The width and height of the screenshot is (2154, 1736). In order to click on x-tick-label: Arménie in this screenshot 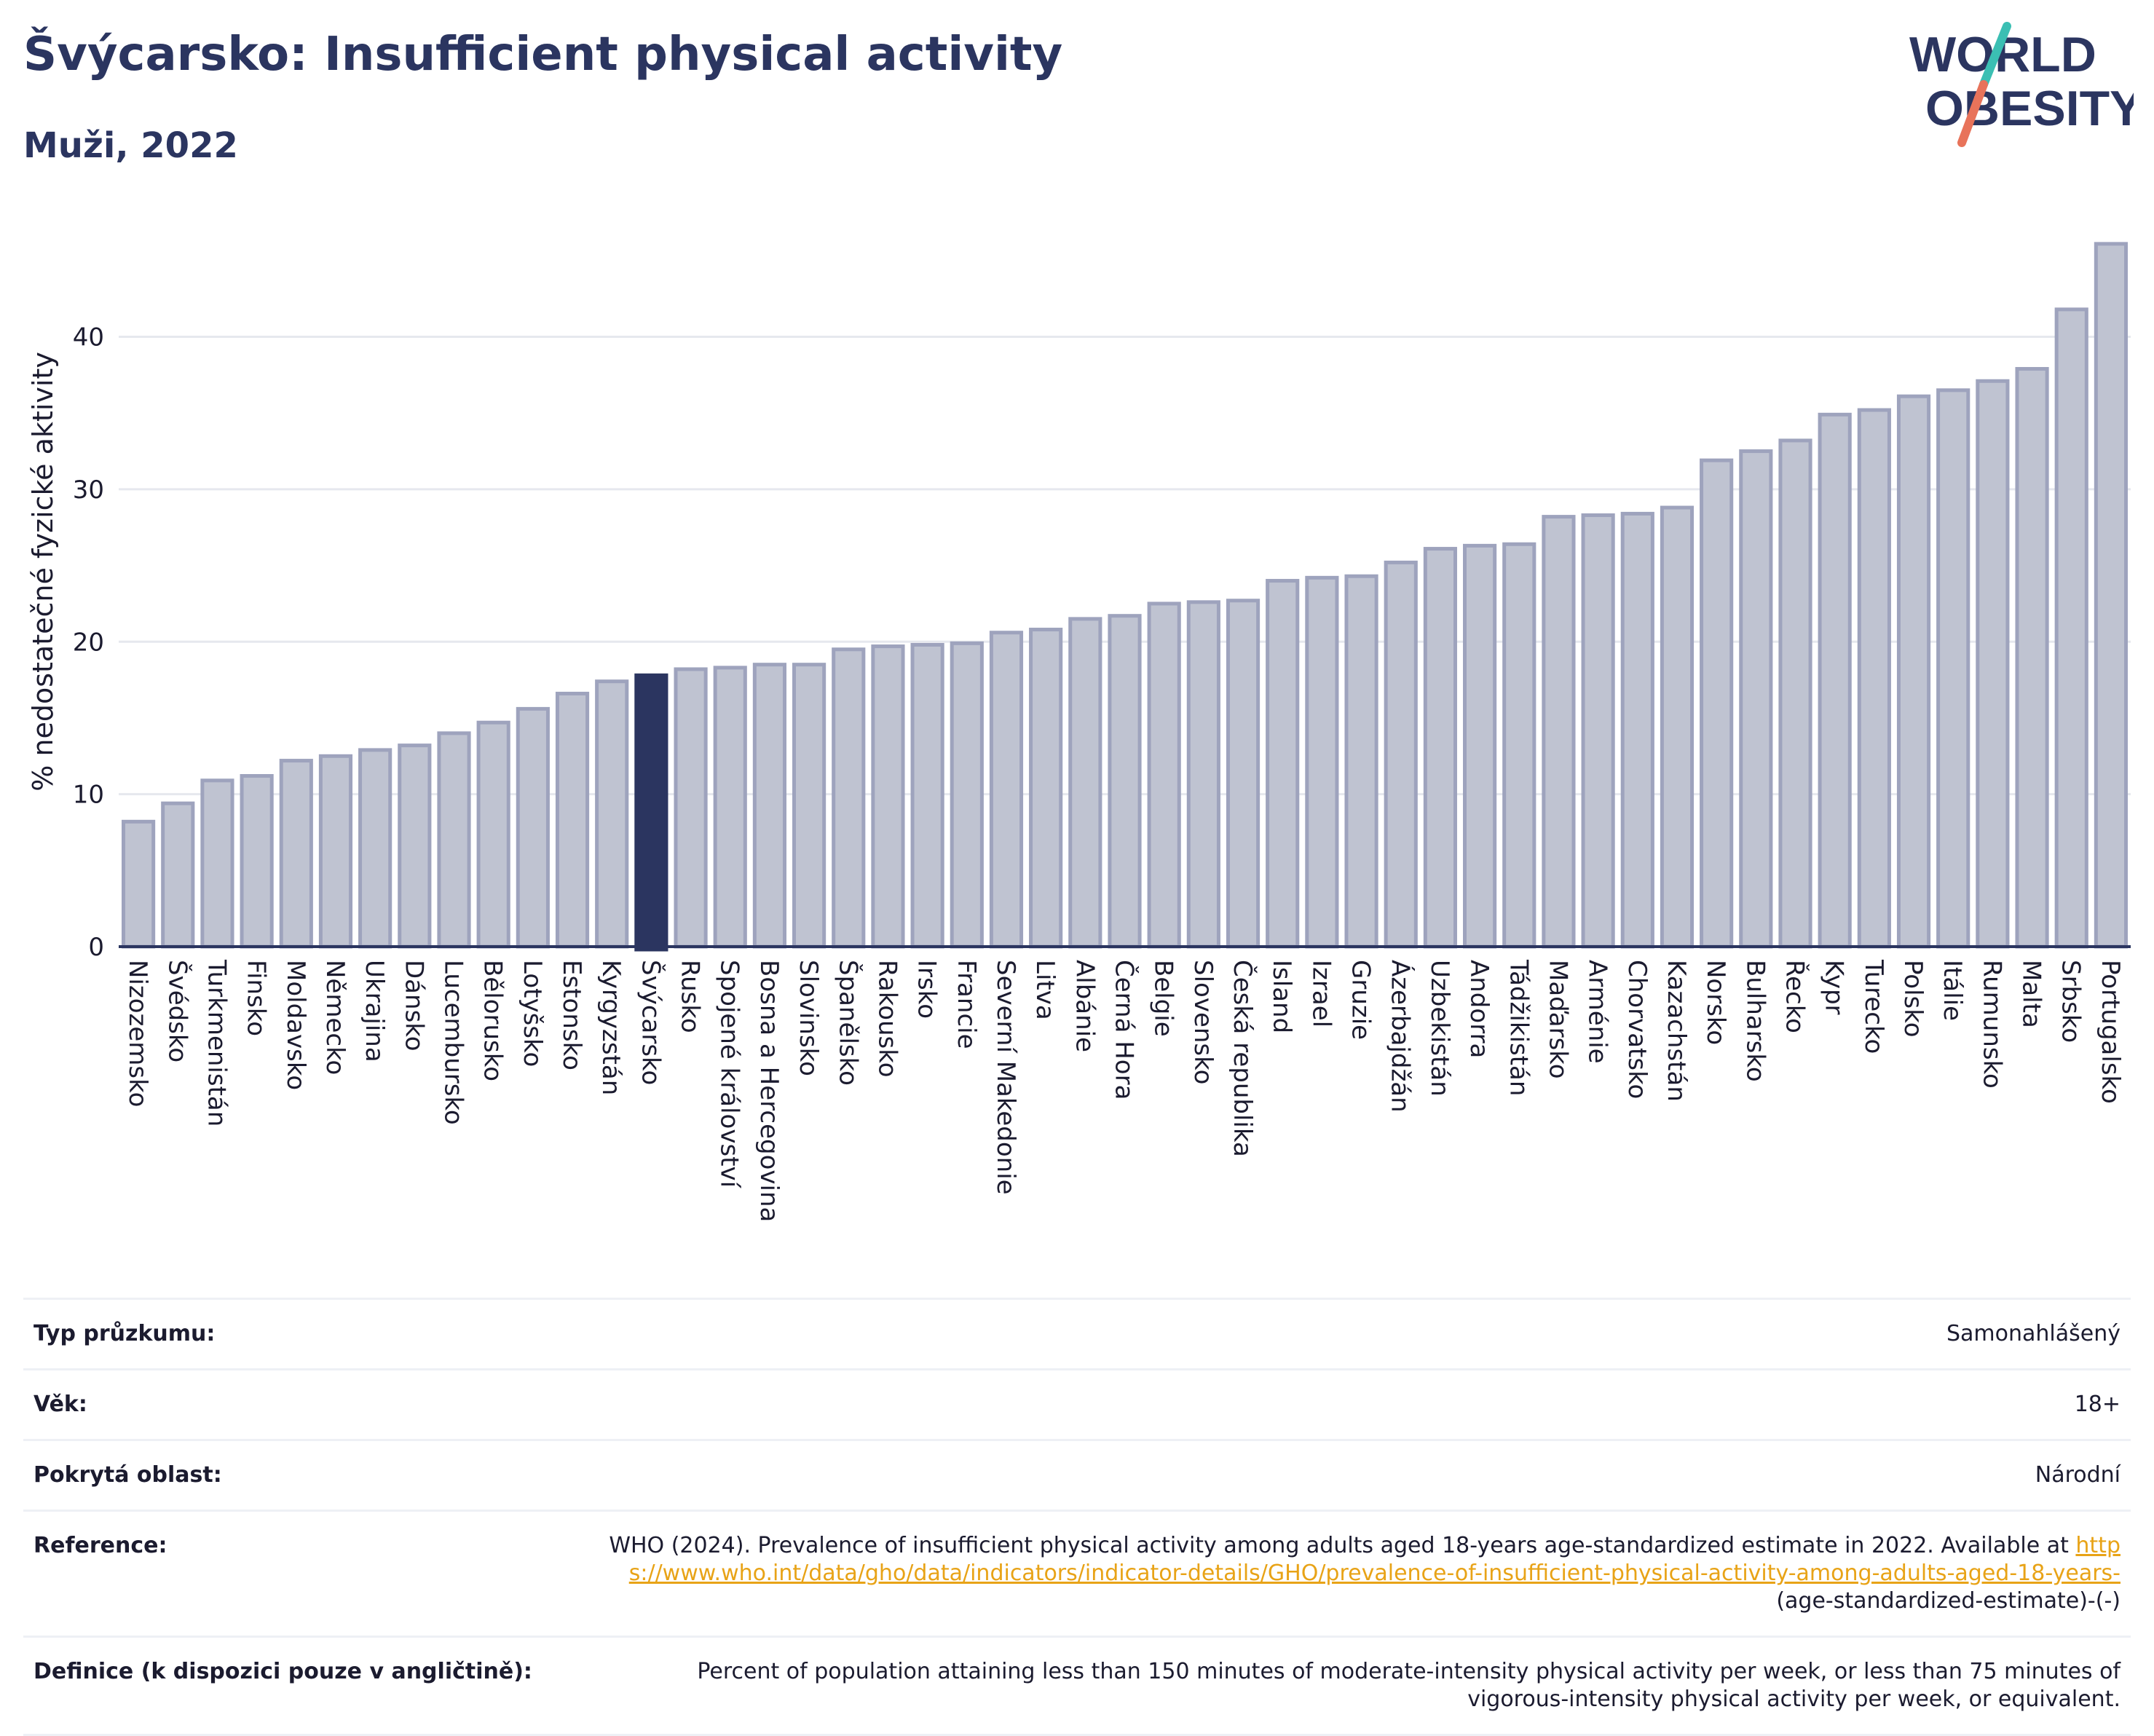, I will do `click(1597, 1012)`.